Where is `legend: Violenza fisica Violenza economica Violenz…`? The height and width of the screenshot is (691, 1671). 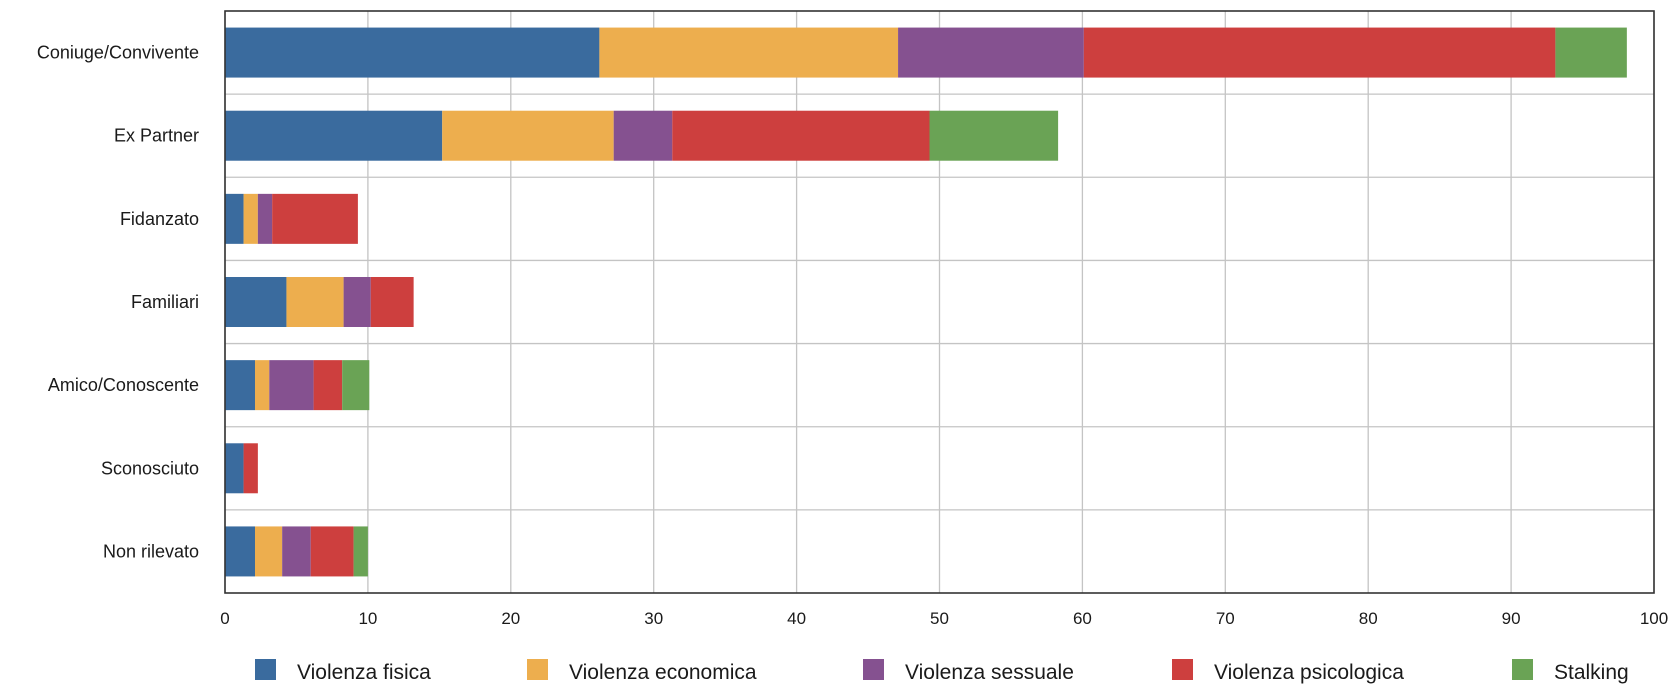
legend: Violenza fisica Violenza economica Violenz… is located at coordinates (942, 671).